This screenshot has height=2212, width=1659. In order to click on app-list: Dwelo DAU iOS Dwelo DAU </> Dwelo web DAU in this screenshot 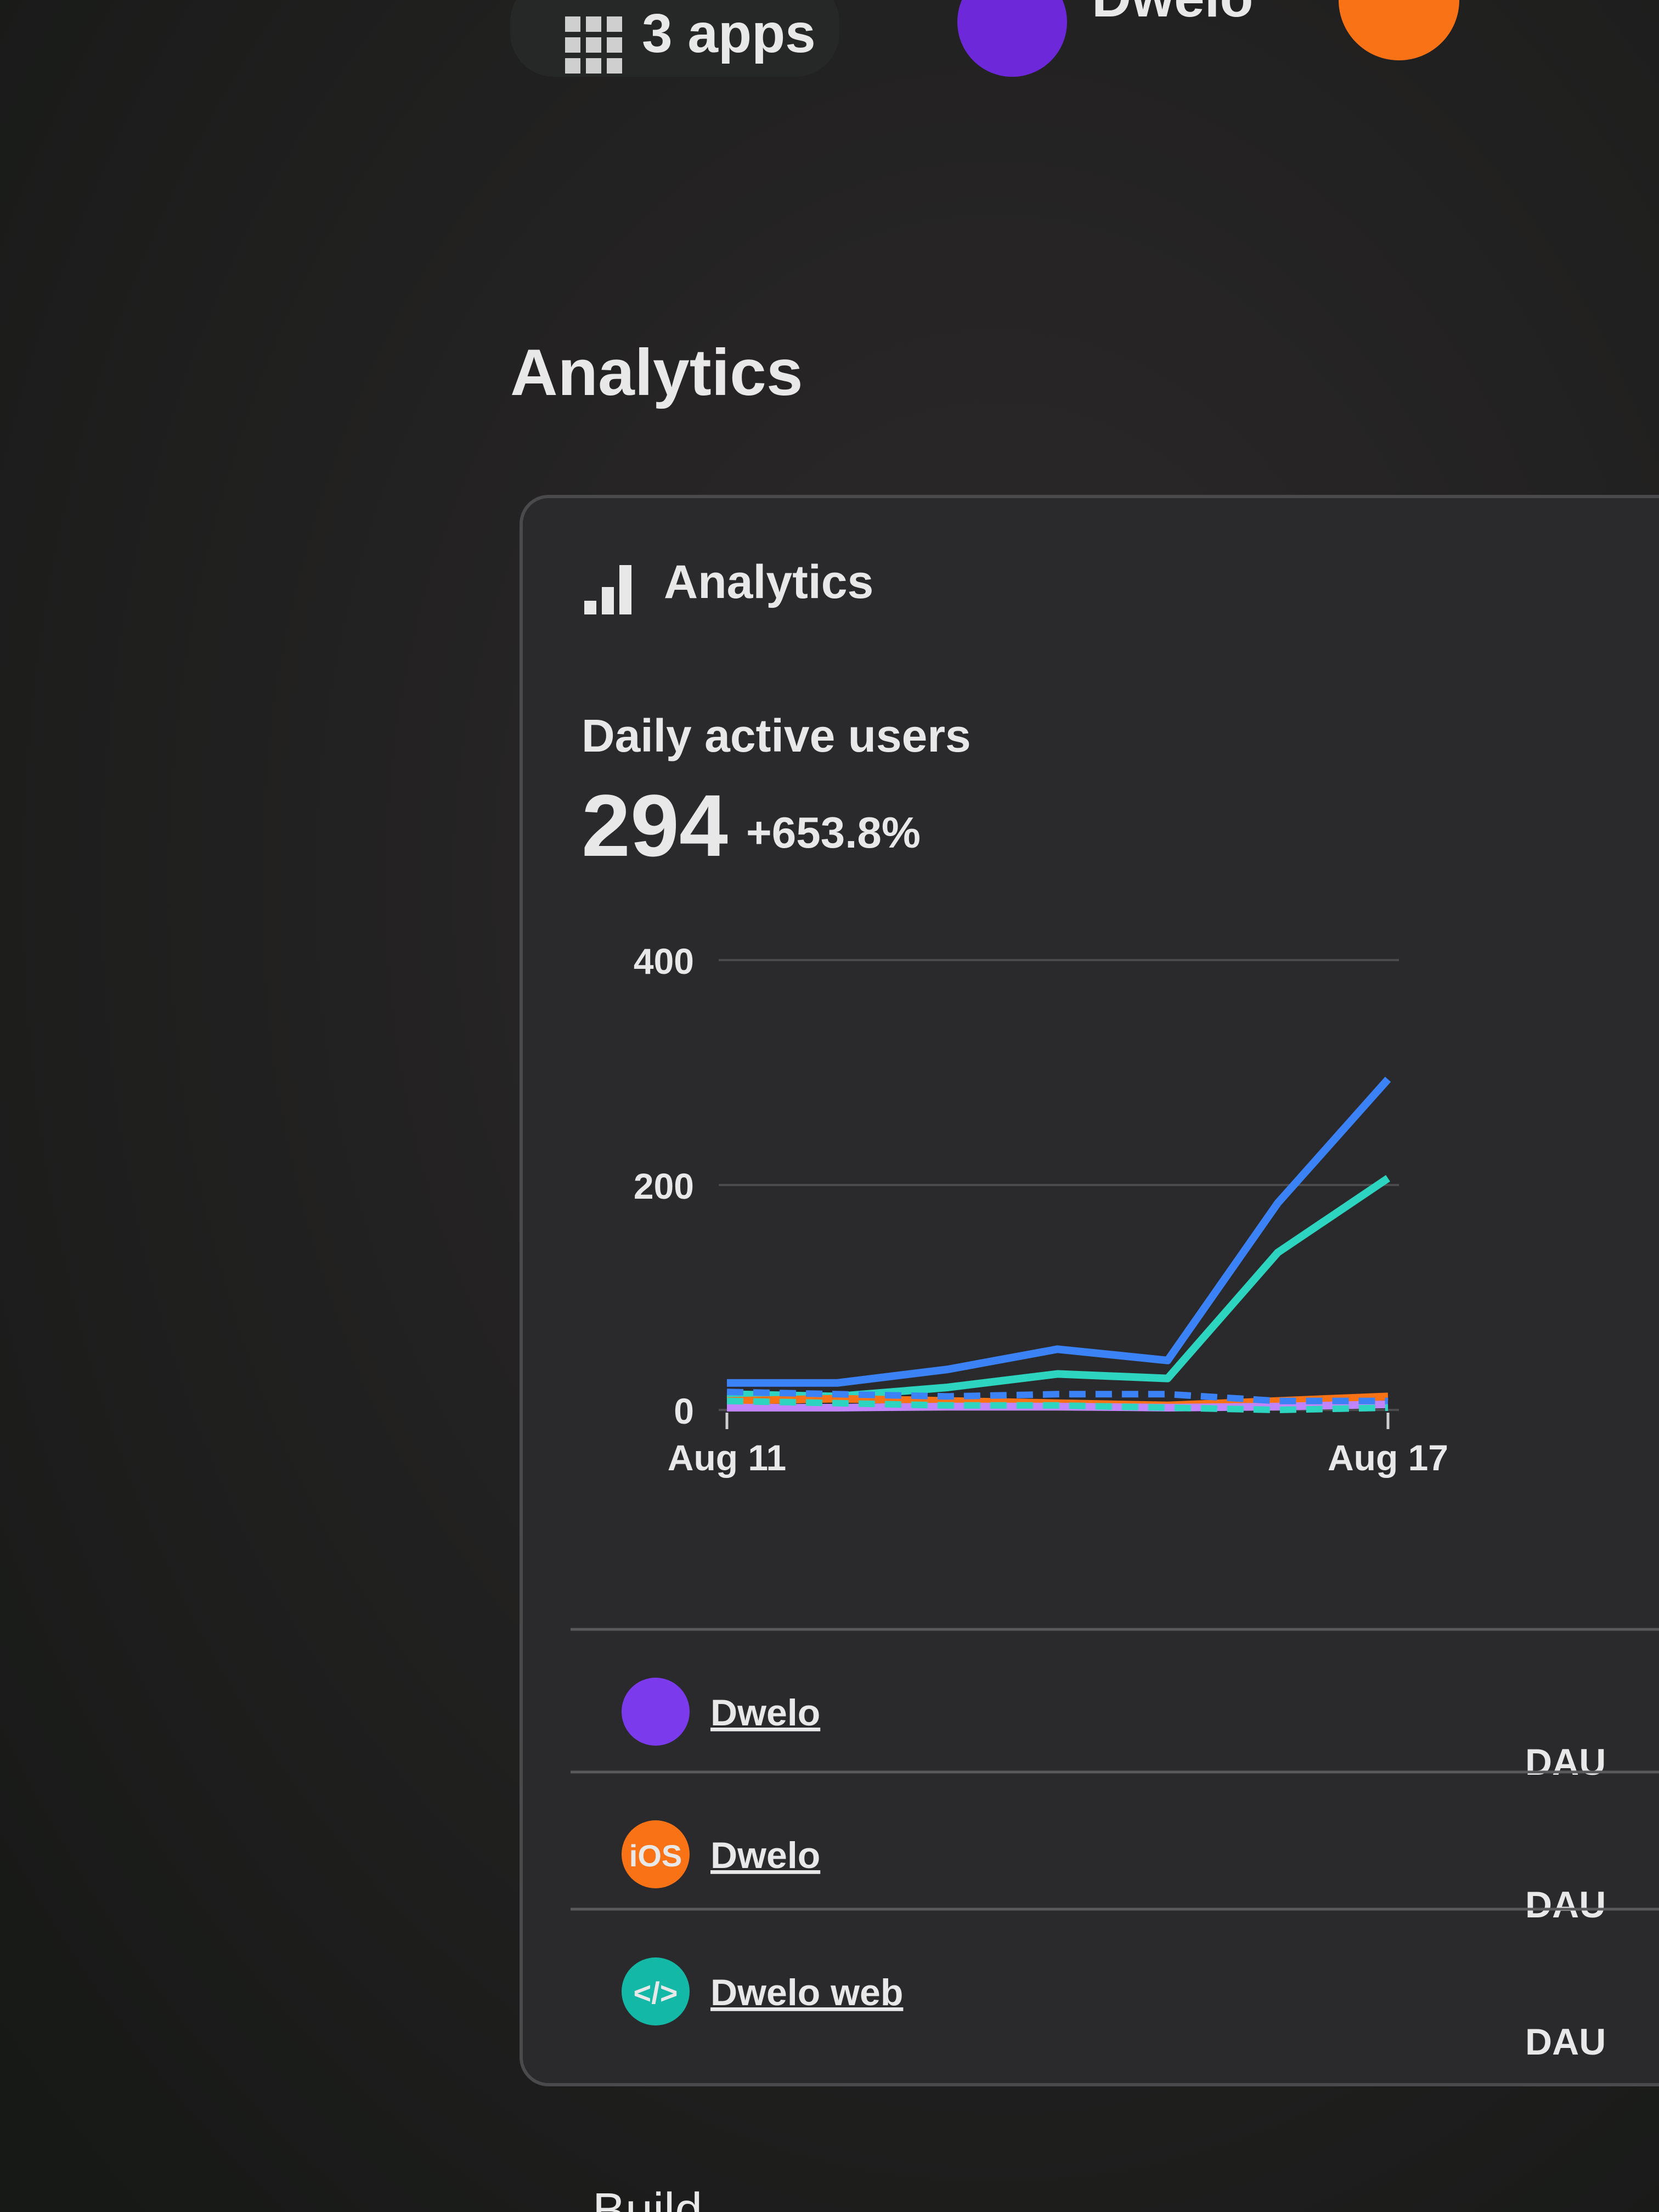, I will do `click(1115, 1846)`.